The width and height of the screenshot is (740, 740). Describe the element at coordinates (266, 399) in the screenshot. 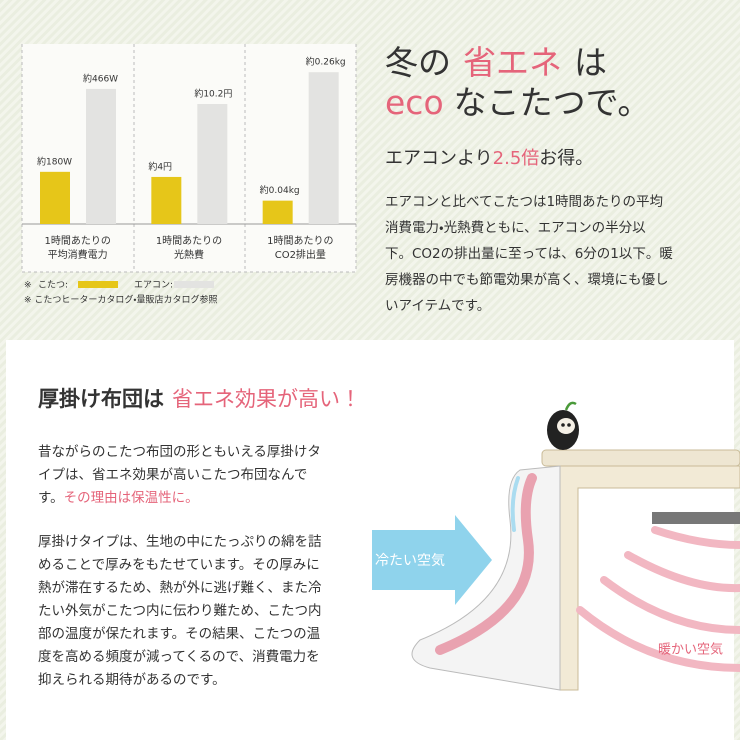

I see `title-accent: 省エネ効果が高い！` at that location.